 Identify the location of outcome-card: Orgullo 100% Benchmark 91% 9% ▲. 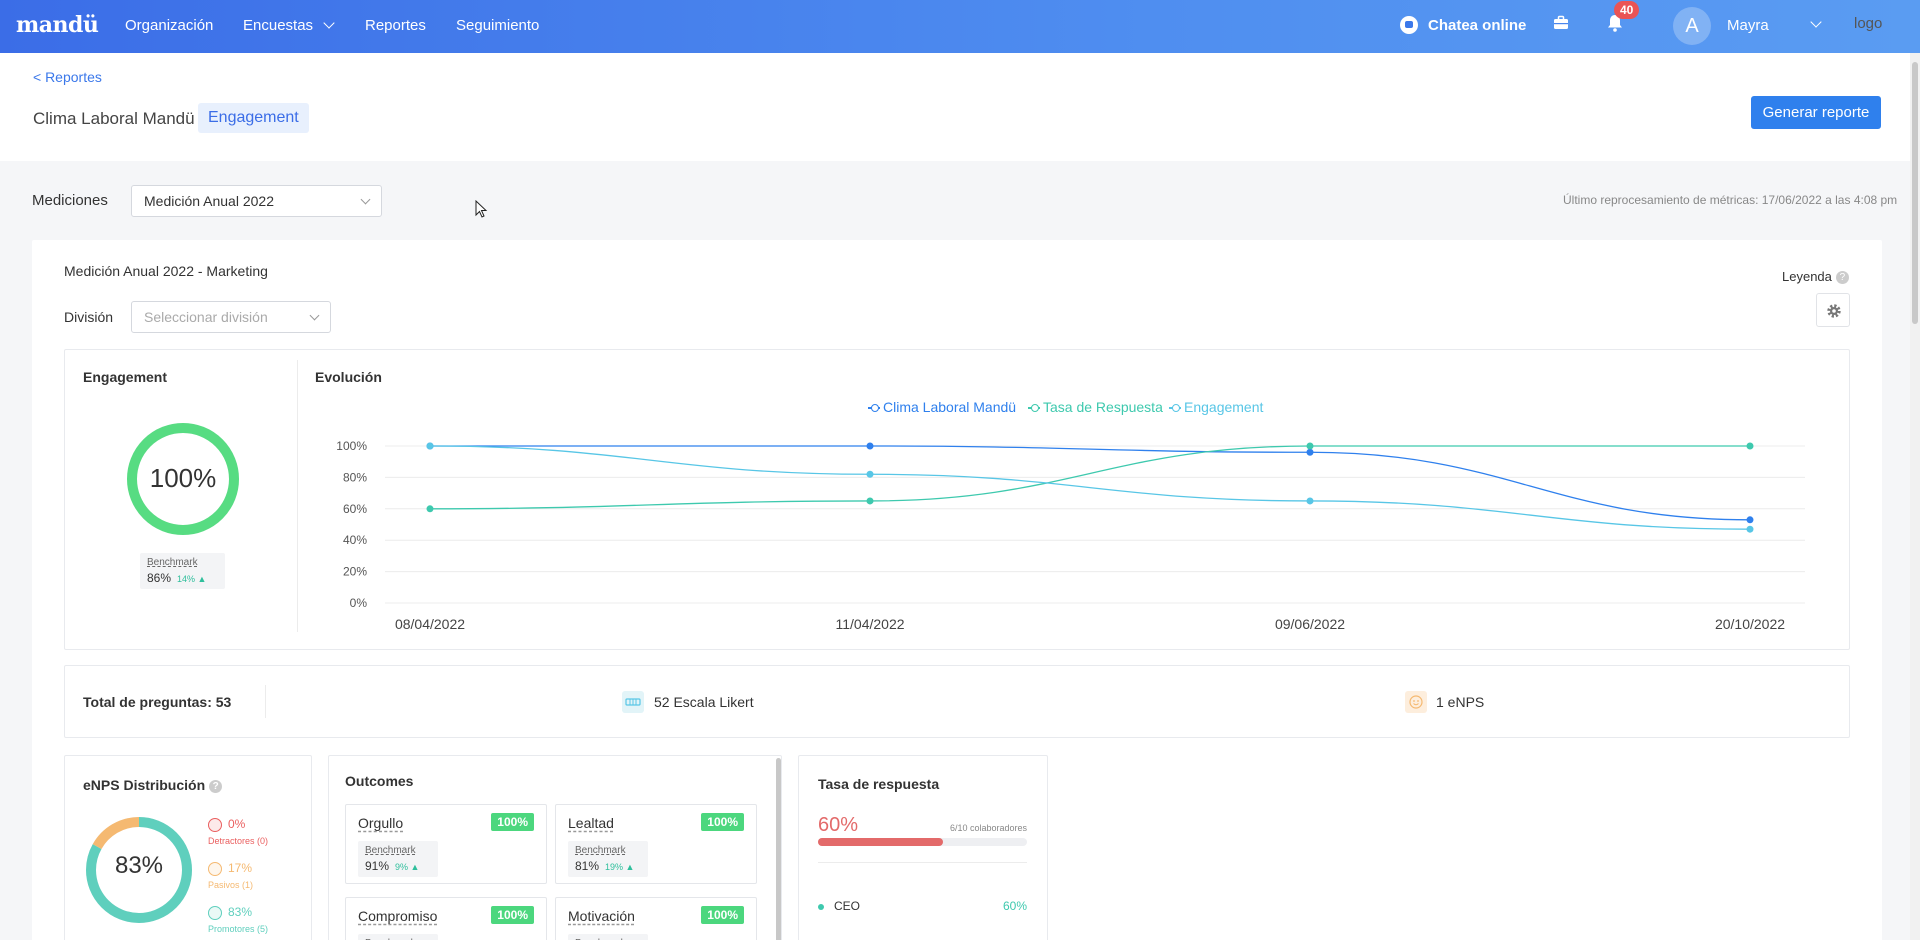
(446, 844).